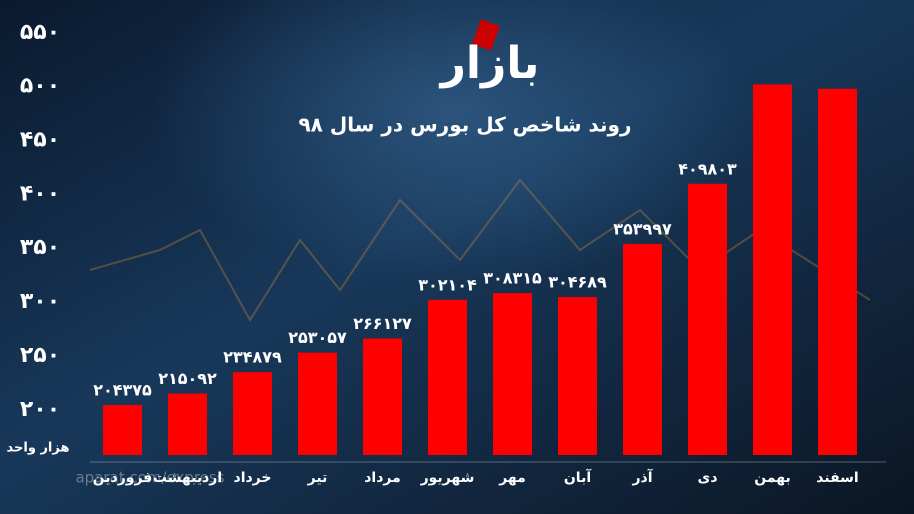 This screenshot has height=514, width=914. What do you see at coordinates (486, 35) in the screenshot?
I see `logo-icon` at bounding box center [486, 35].